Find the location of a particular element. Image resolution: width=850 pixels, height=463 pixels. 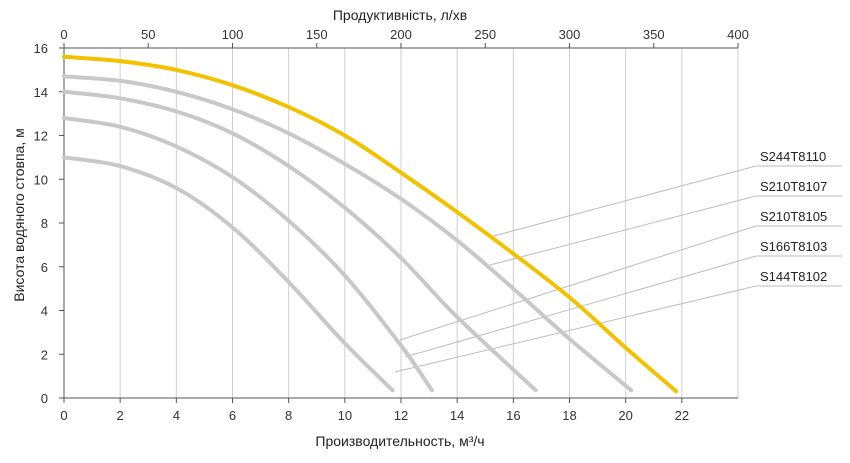

x-tick-label: 0 is located at coordinates (63, 415).